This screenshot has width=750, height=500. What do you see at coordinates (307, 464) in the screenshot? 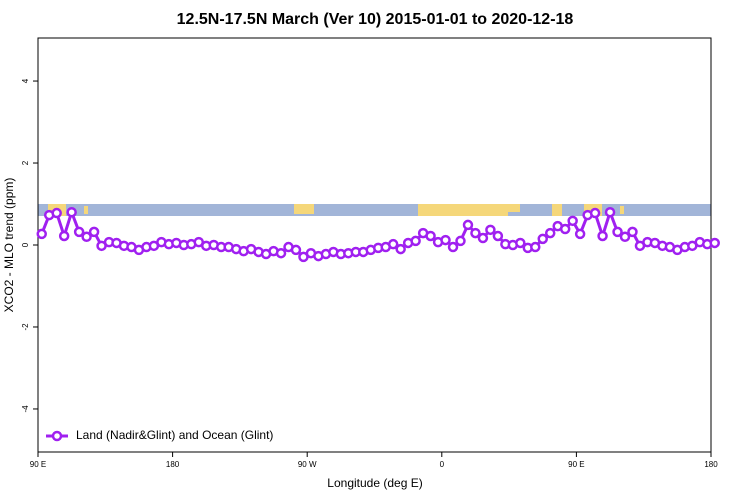
I see `x-tick-label: 90 W` at bounding box center [307, 464].